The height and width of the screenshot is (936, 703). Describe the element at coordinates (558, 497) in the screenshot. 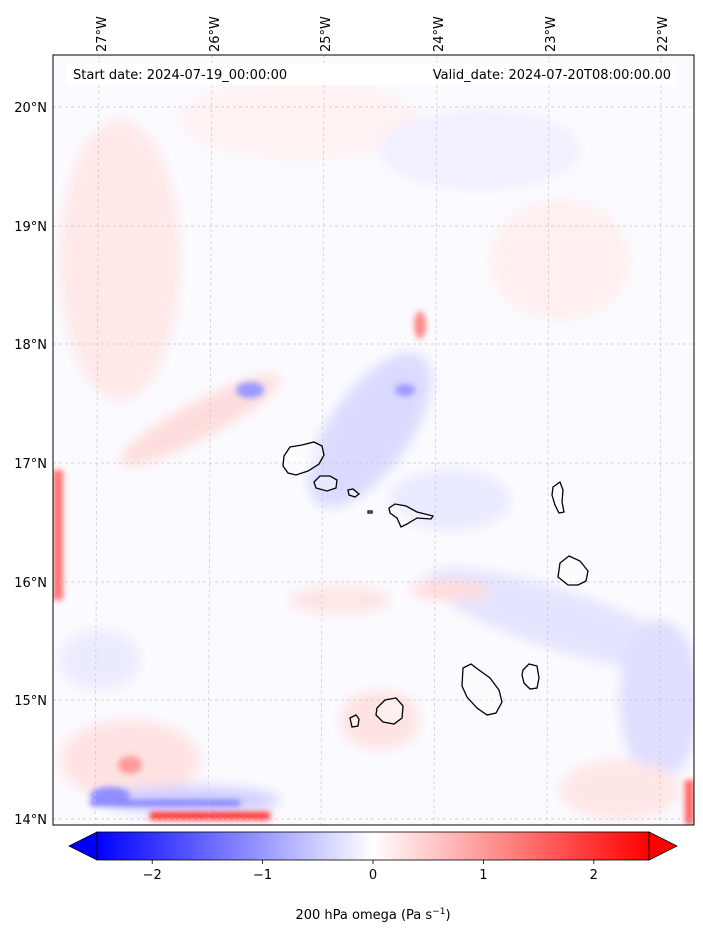

I see `island-sal` at that location.